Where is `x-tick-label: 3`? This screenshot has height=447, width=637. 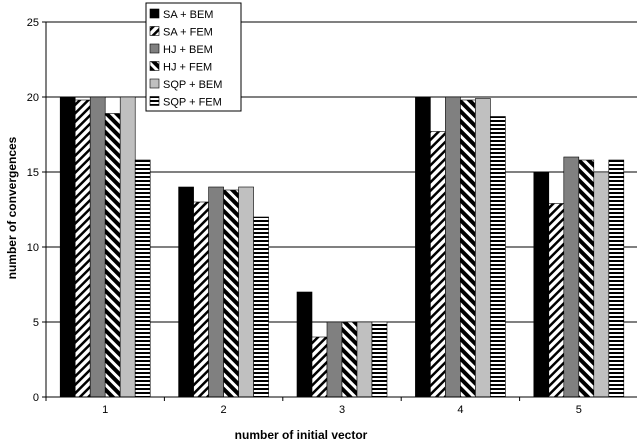
x-tick-label: 3 is located at coordinates (342, 410).